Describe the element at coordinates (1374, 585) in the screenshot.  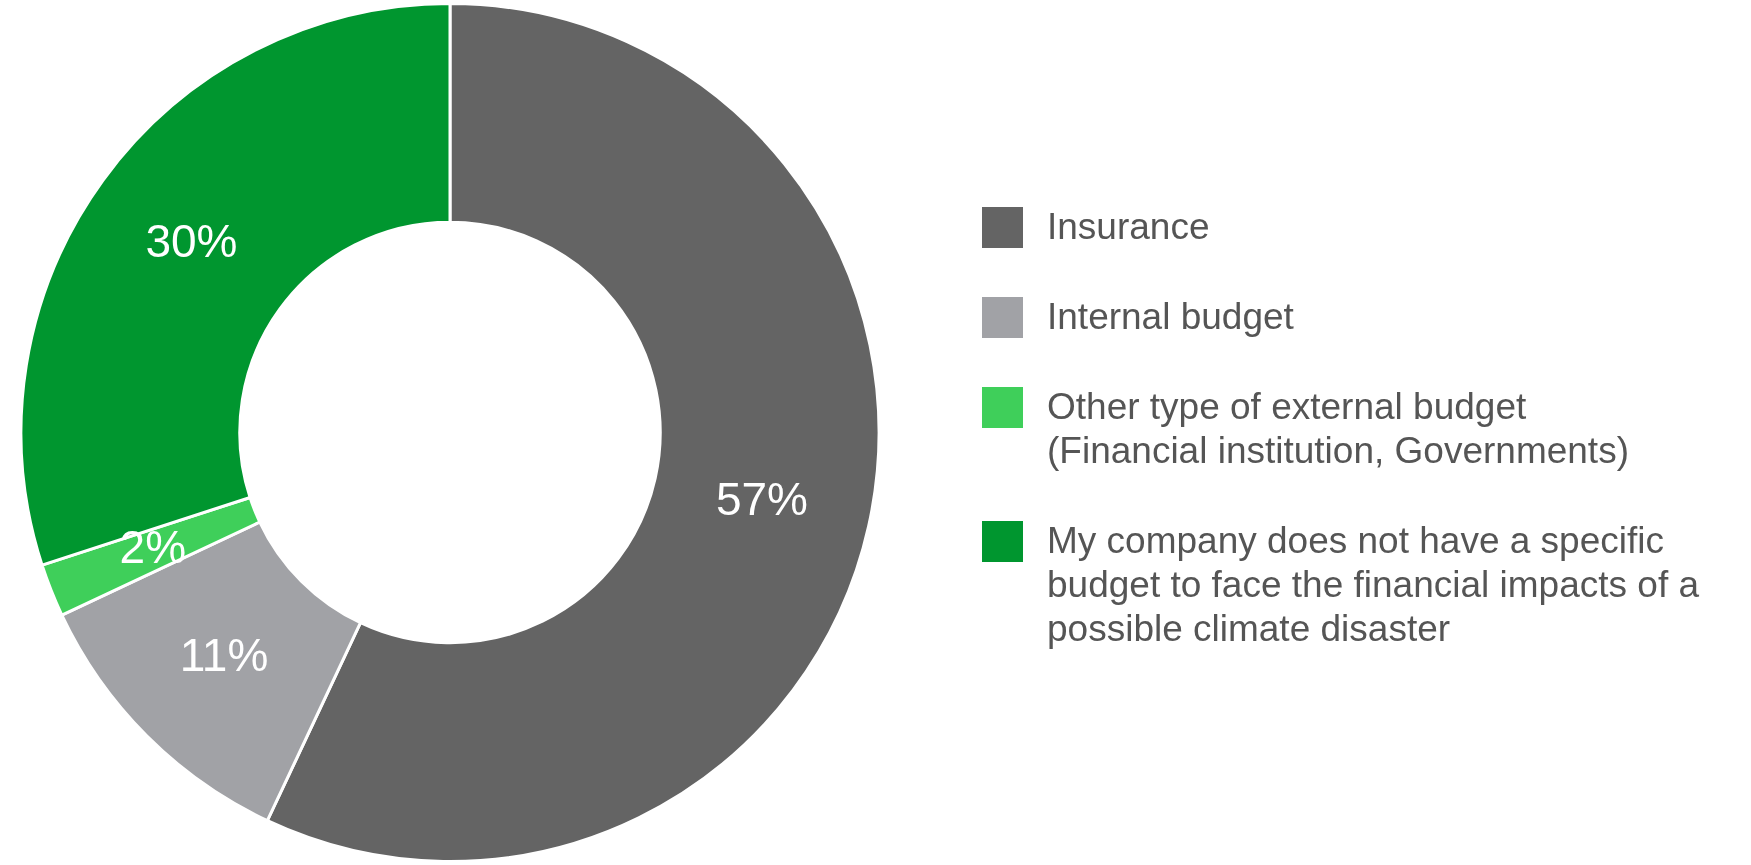
I see `legend-label: My company does not have a specific budget to face the financial impacts of a possible climate disaster` at that location.